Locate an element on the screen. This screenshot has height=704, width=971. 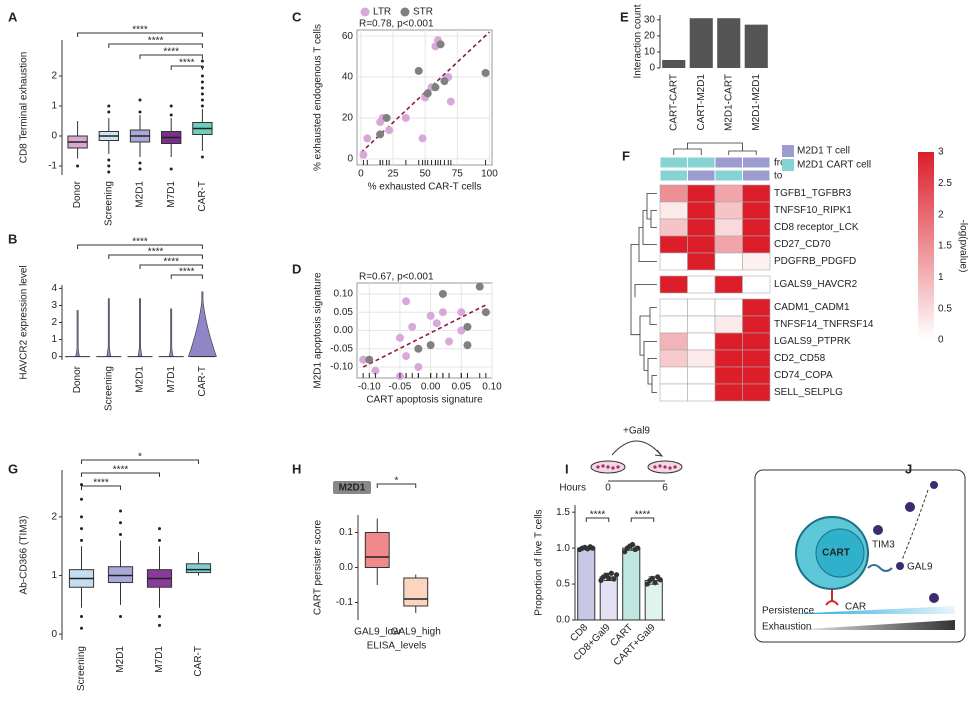
x-tick-label: 100 is located at coordinates (489, 174).